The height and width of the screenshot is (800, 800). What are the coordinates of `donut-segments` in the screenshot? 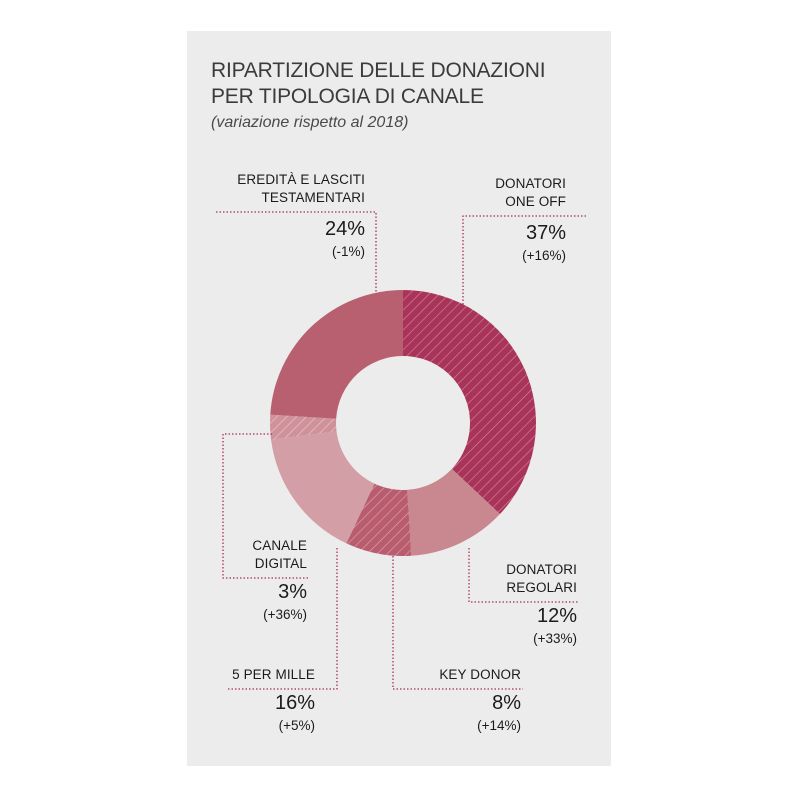 It's located at (403, 423).